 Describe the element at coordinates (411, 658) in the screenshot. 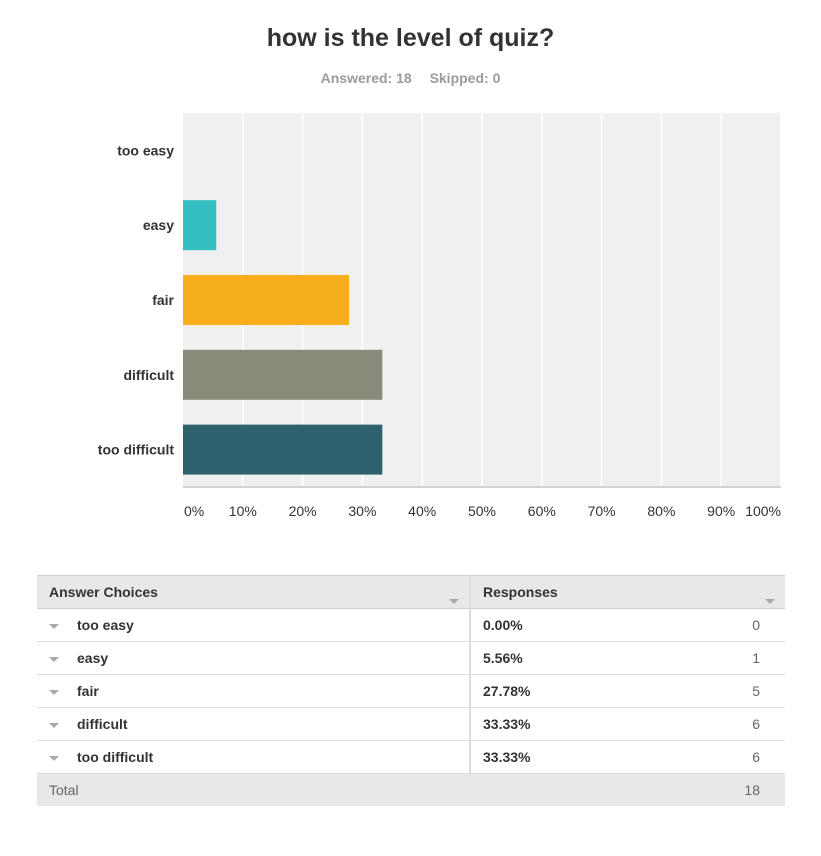

I see `table-row: easy 5.56% 1` at that location.